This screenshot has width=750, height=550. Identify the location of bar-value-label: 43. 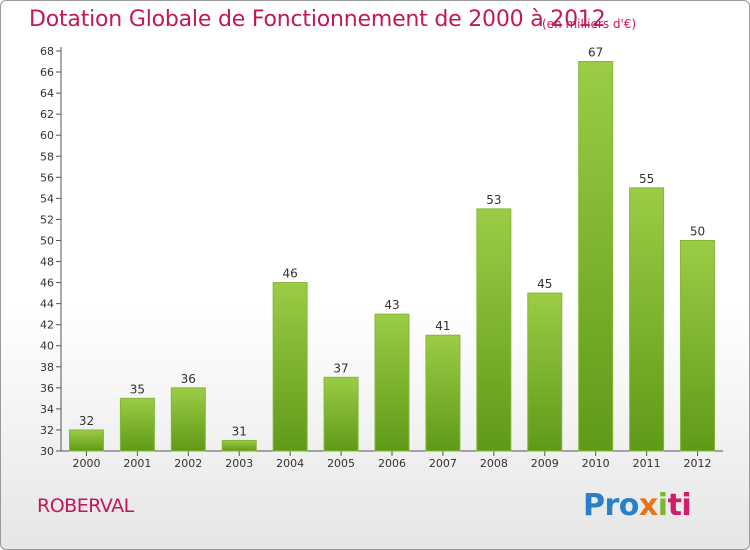
(391, 305).